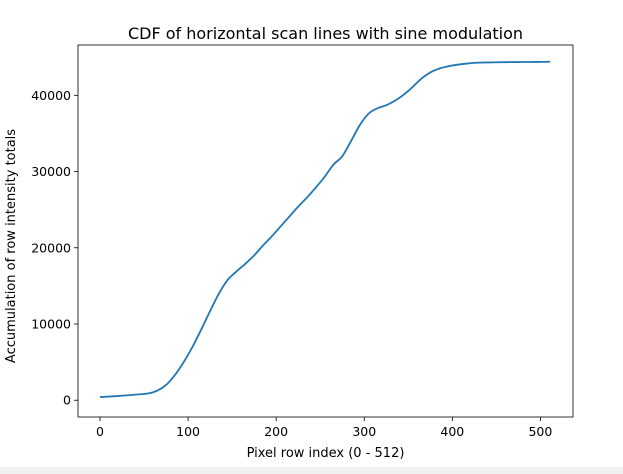 The height and width of the screenshot is (474, 623). I want to click on x-tick-label: 500, so click(540, 431).